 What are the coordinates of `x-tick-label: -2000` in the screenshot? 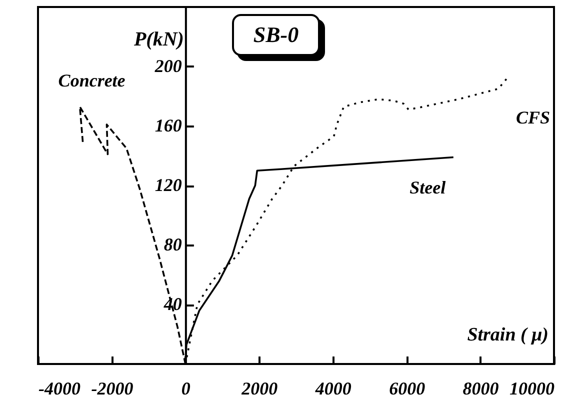 It's located at (112, 388).